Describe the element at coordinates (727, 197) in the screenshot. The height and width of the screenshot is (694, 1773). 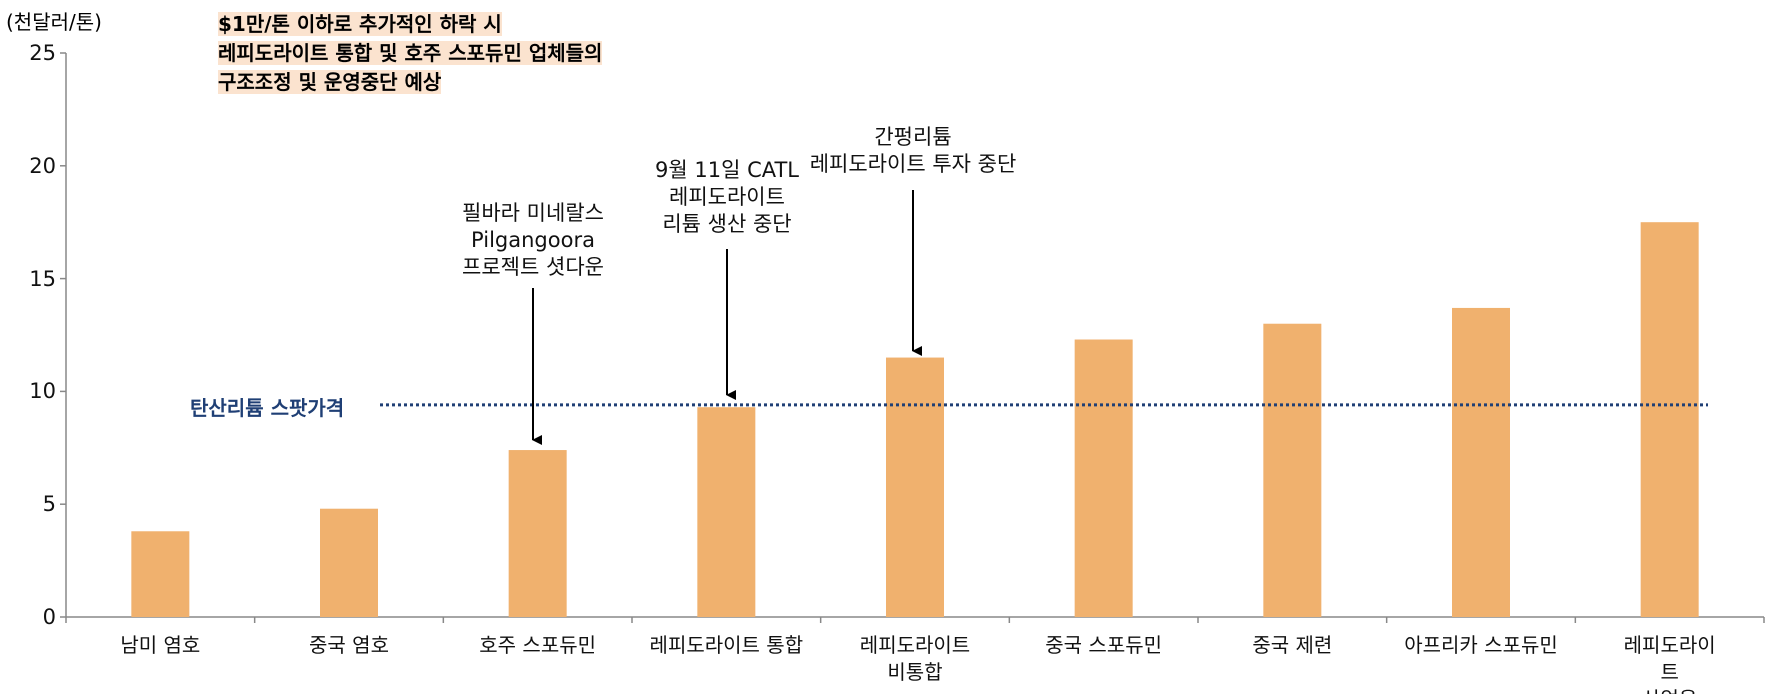
I see `annotation: 9월 11일 CATL 레피도라이트 리튬 생산 중단` at that location.